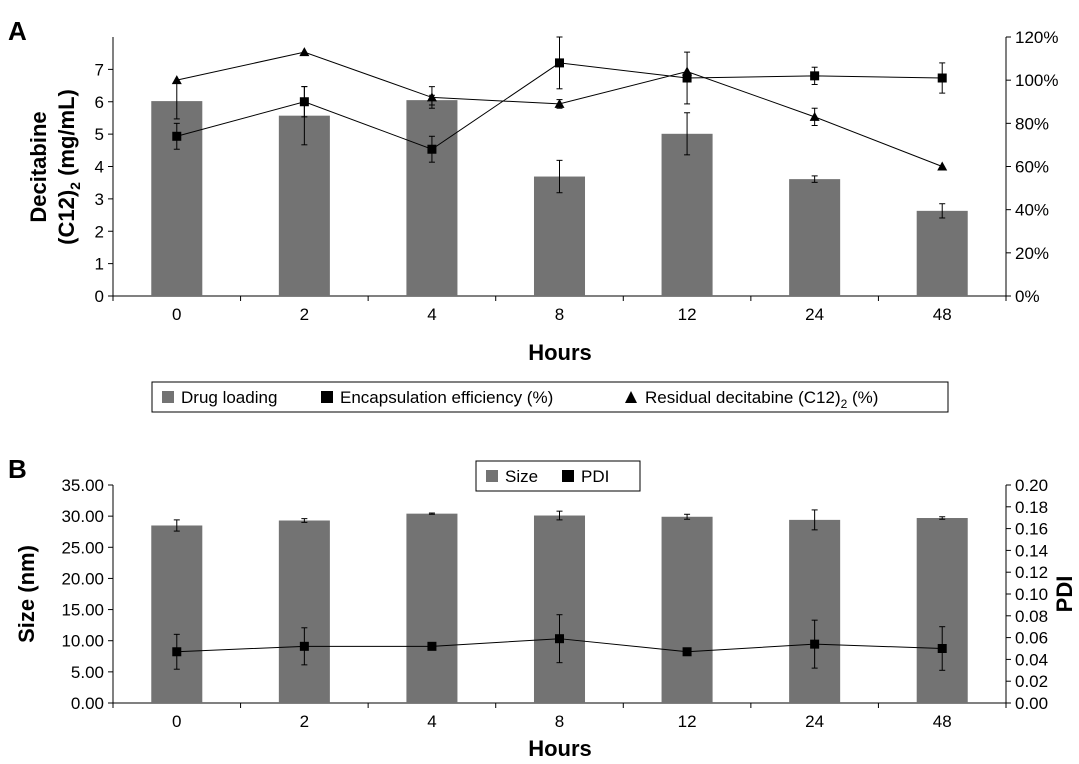  Describe the element at coordinates (431, 314) in the screenshot. I see `panel-a-x-tick-label: 4` at that location.